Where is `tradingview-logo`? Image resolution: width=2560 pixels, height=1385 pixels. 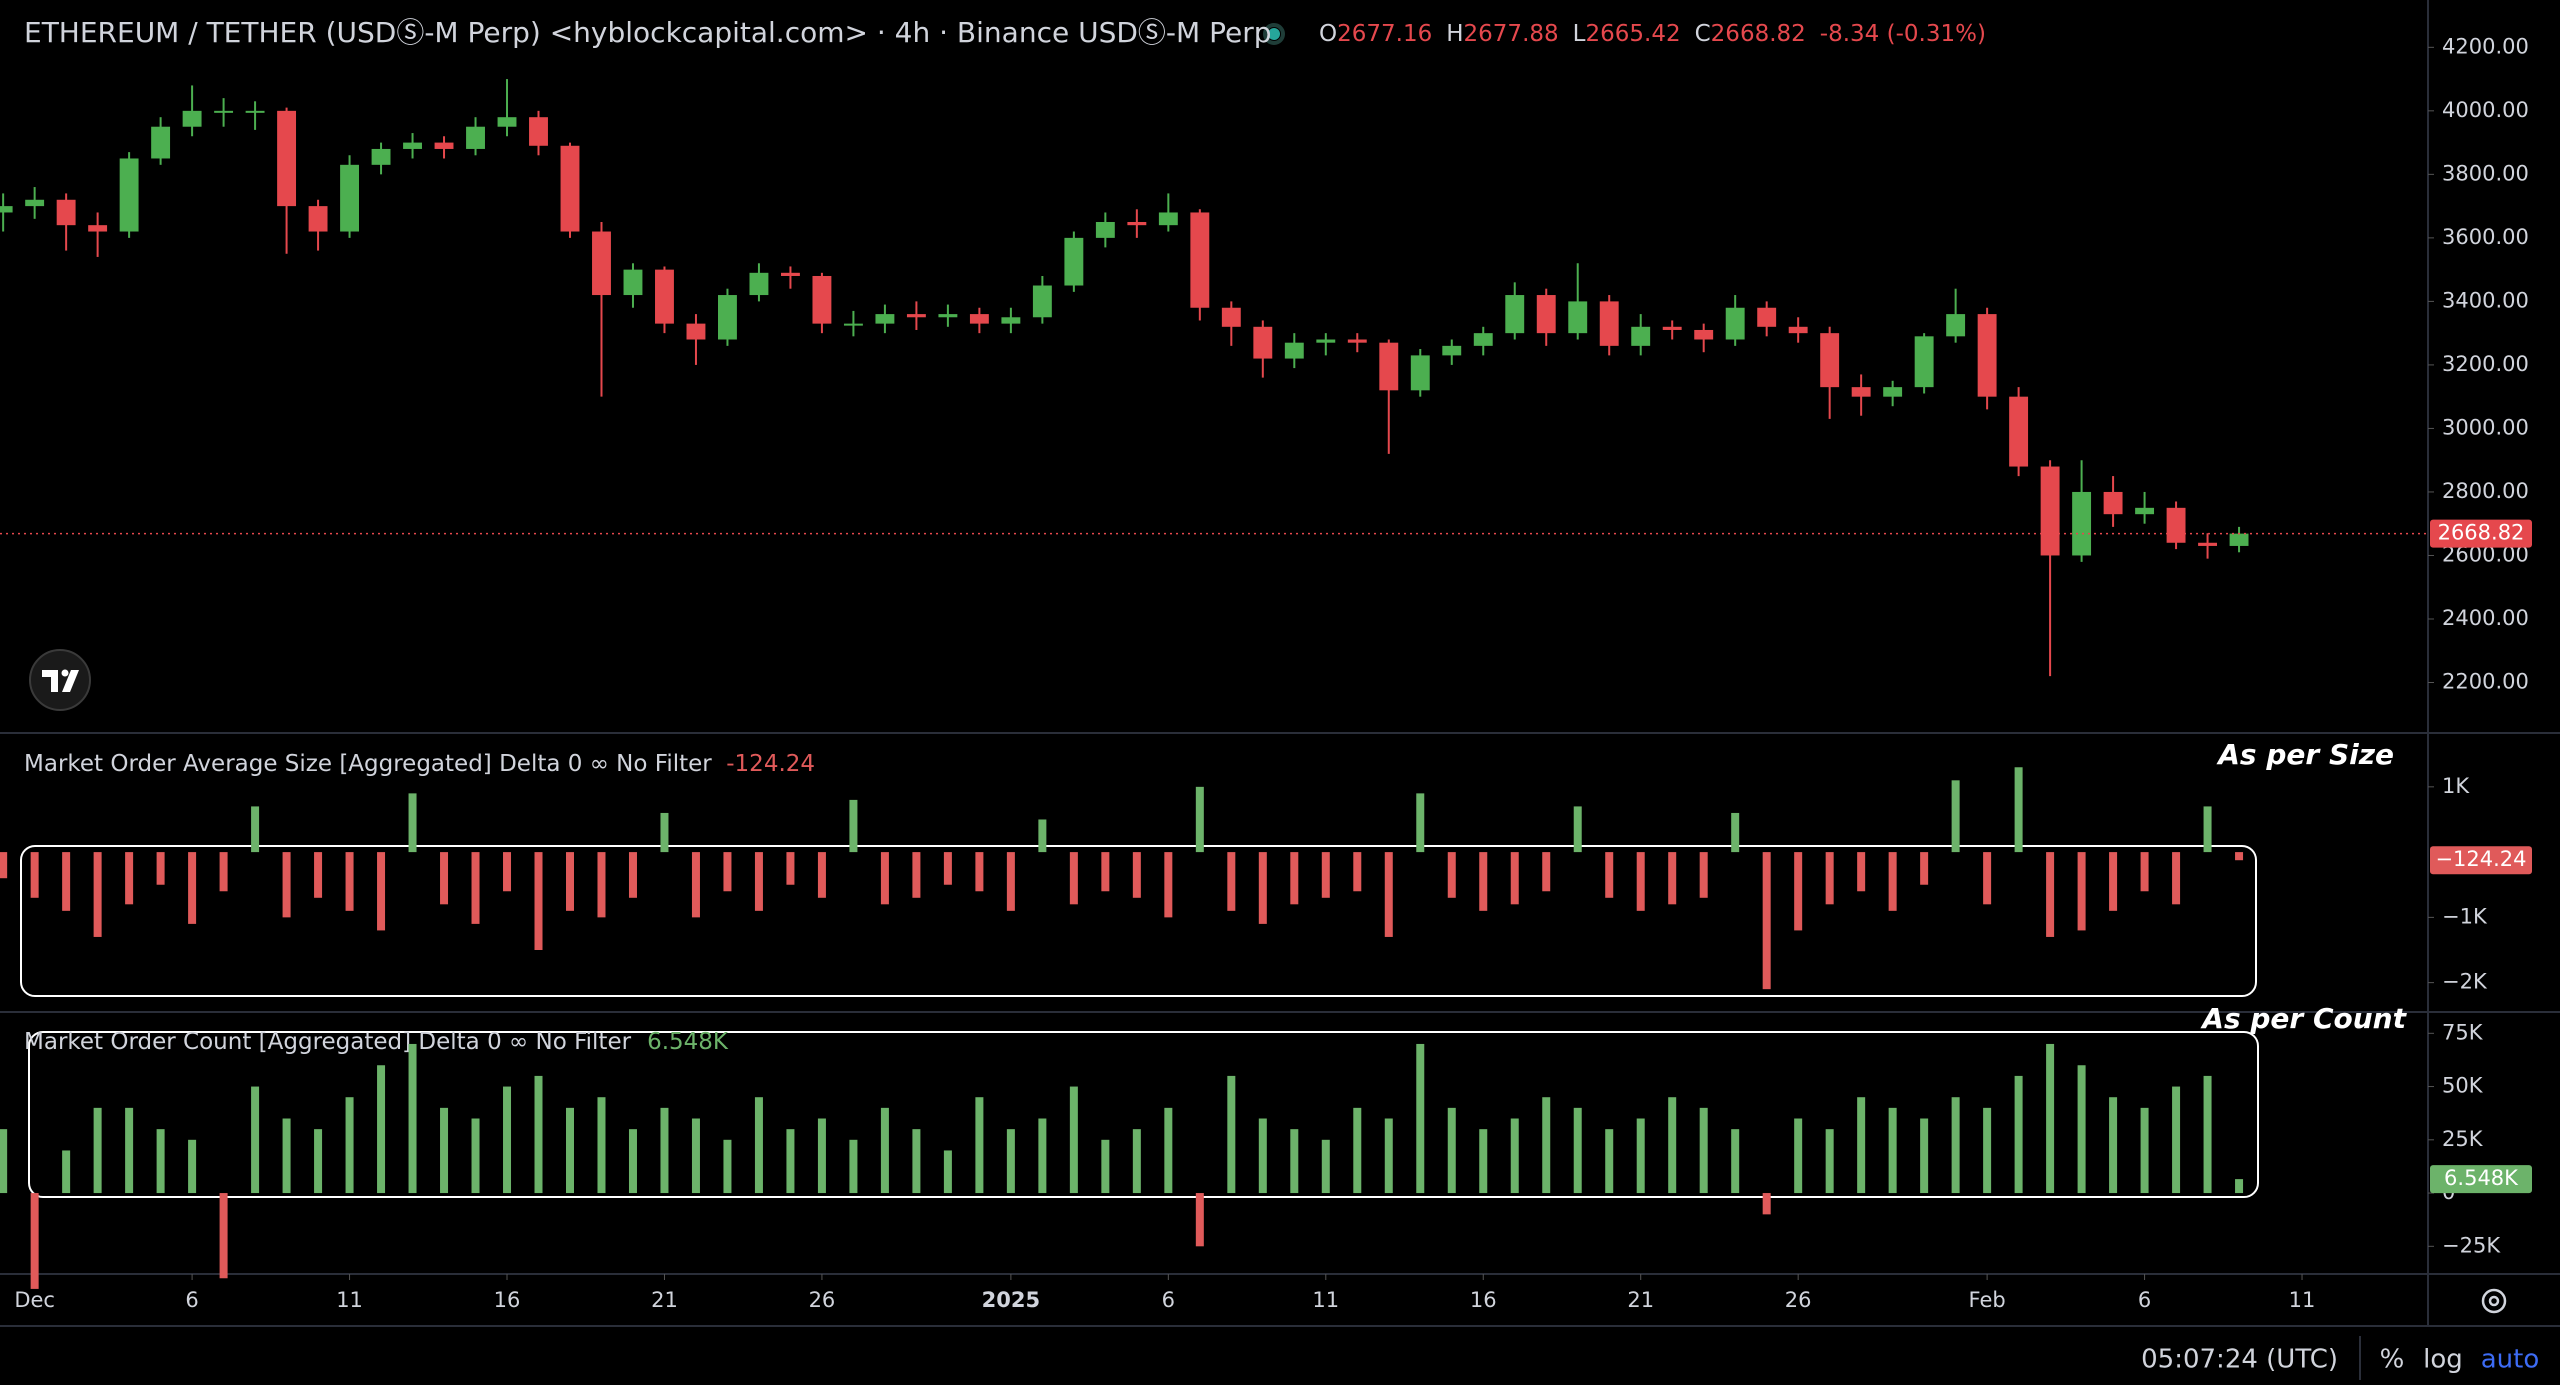 tradingview-logo is located at coordinates (60, 680).